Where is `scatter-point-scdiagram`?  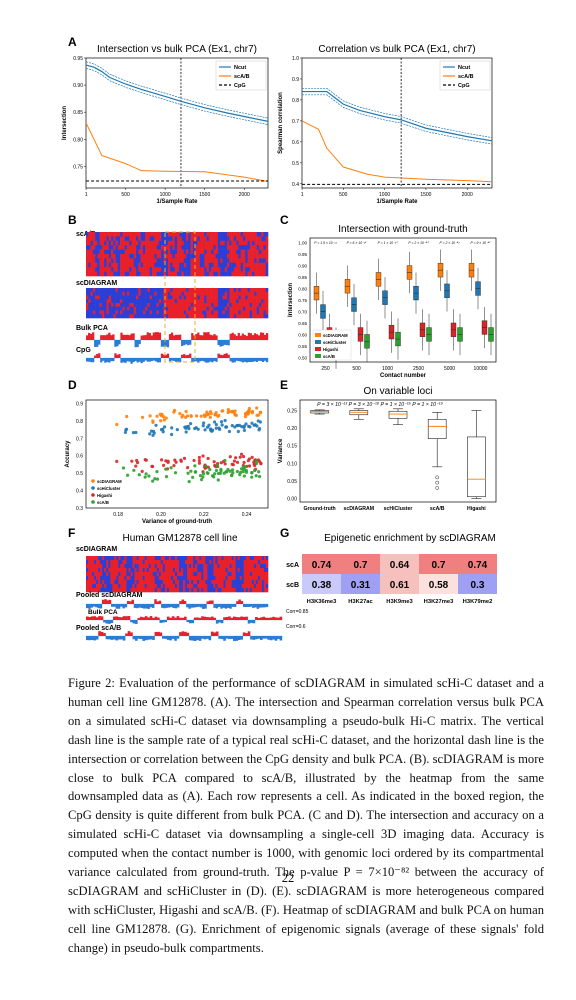
scatter-point-scdiagram is located at coordinates (157, 416).